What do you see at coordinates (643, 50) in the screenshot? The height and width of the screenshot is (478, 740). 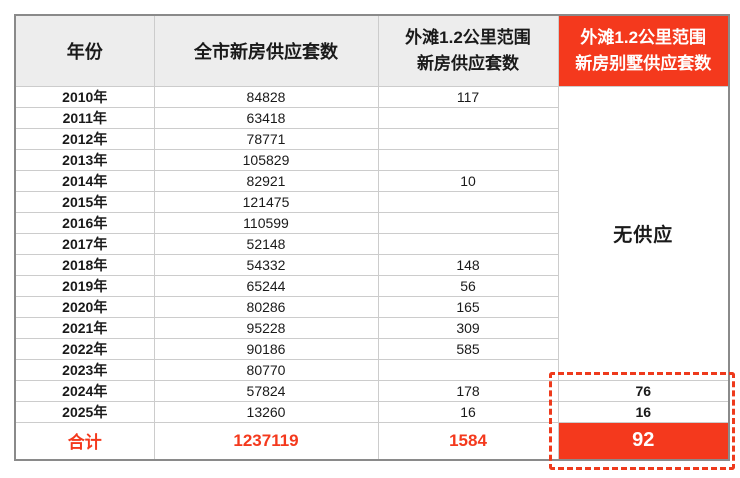 I see `header-villa: 外滩1.2公里范围 新房别墅供应套数` at bounding box center [643, 50].